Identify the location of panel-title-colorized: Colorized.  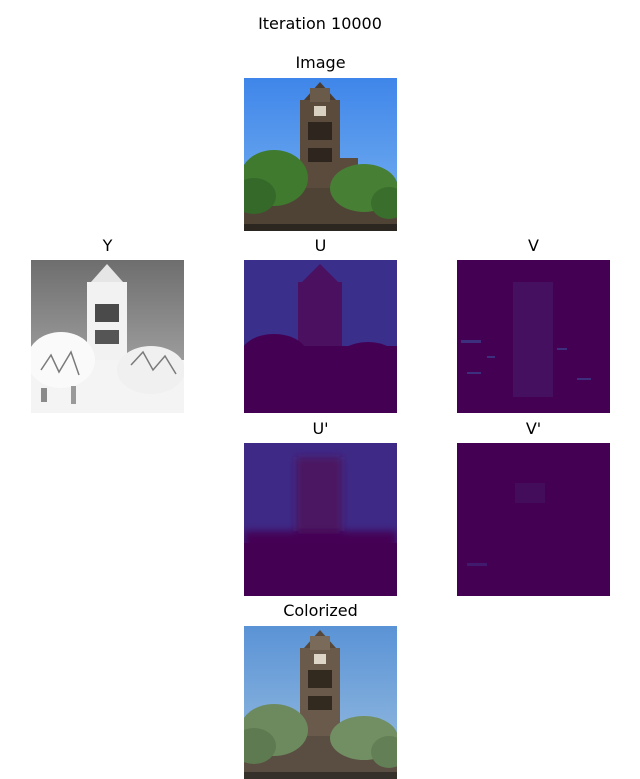
(320, 610).